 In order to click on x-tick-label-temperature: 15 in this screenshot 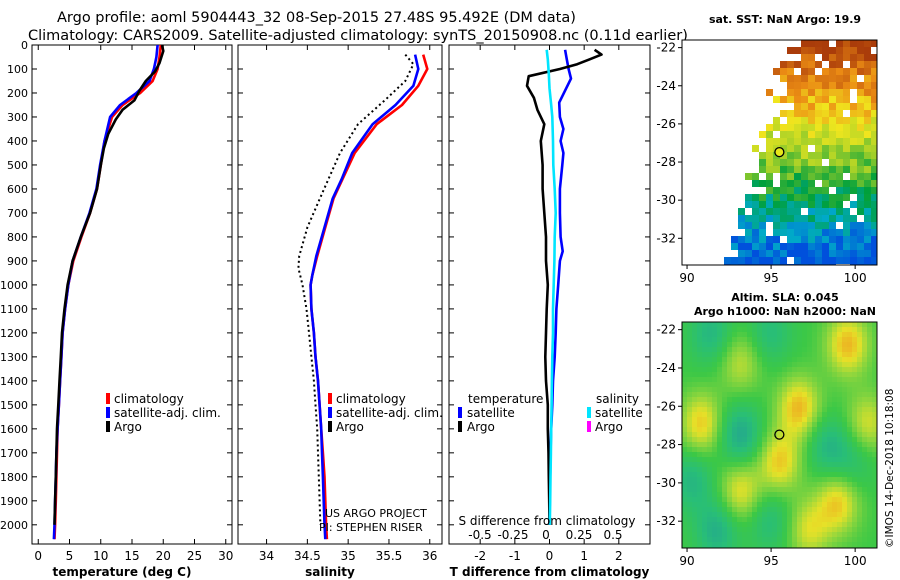, I will do `click(131, 556)`.